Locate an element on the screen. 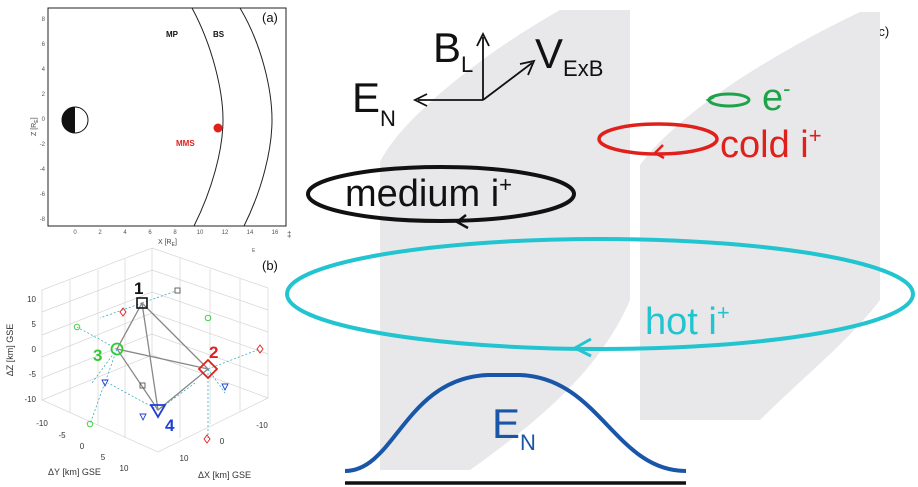 The image size is (918, 487). x-tick: 2 is located at coordinates (100, 233).